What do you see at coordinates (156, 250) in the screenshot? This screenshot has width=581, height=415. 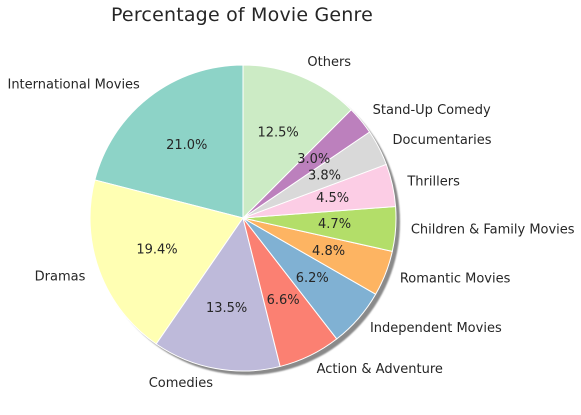 I see `pct-label-dramas: 19.4%` at bounding box center [156, 250].